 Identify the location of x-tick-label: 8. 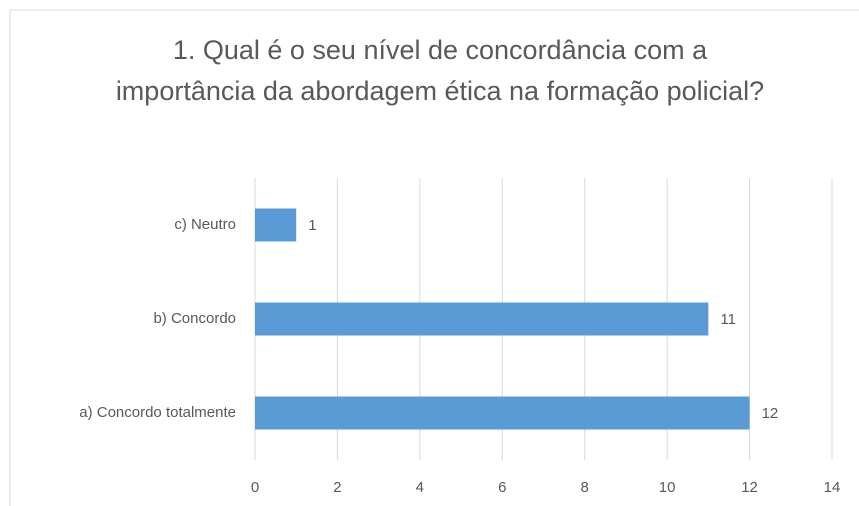
(585, 487).